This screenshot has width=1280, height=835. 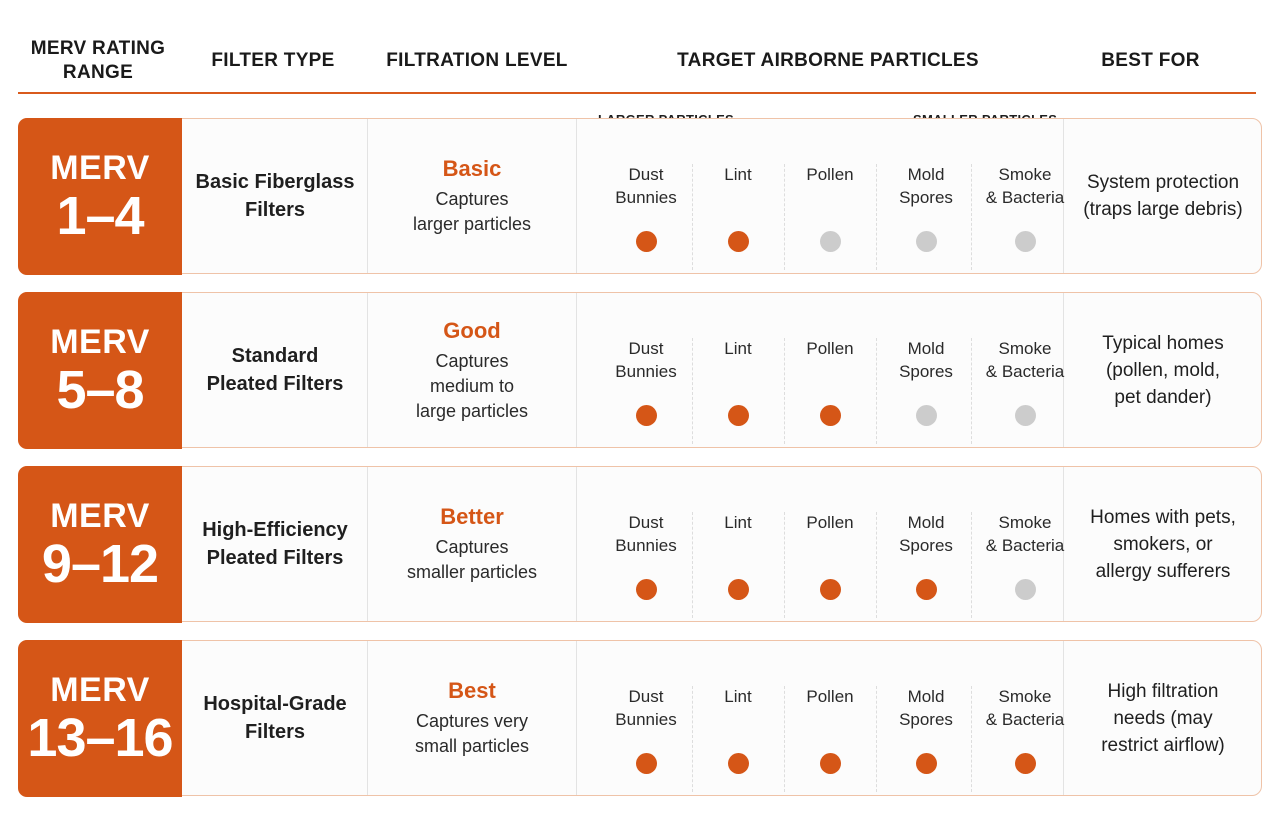 What do you see at coordinates (477, 60) in the screenshot?
I see `header-filtration-level: FILTRATION LEVEL` at bounding box center [477, 60].